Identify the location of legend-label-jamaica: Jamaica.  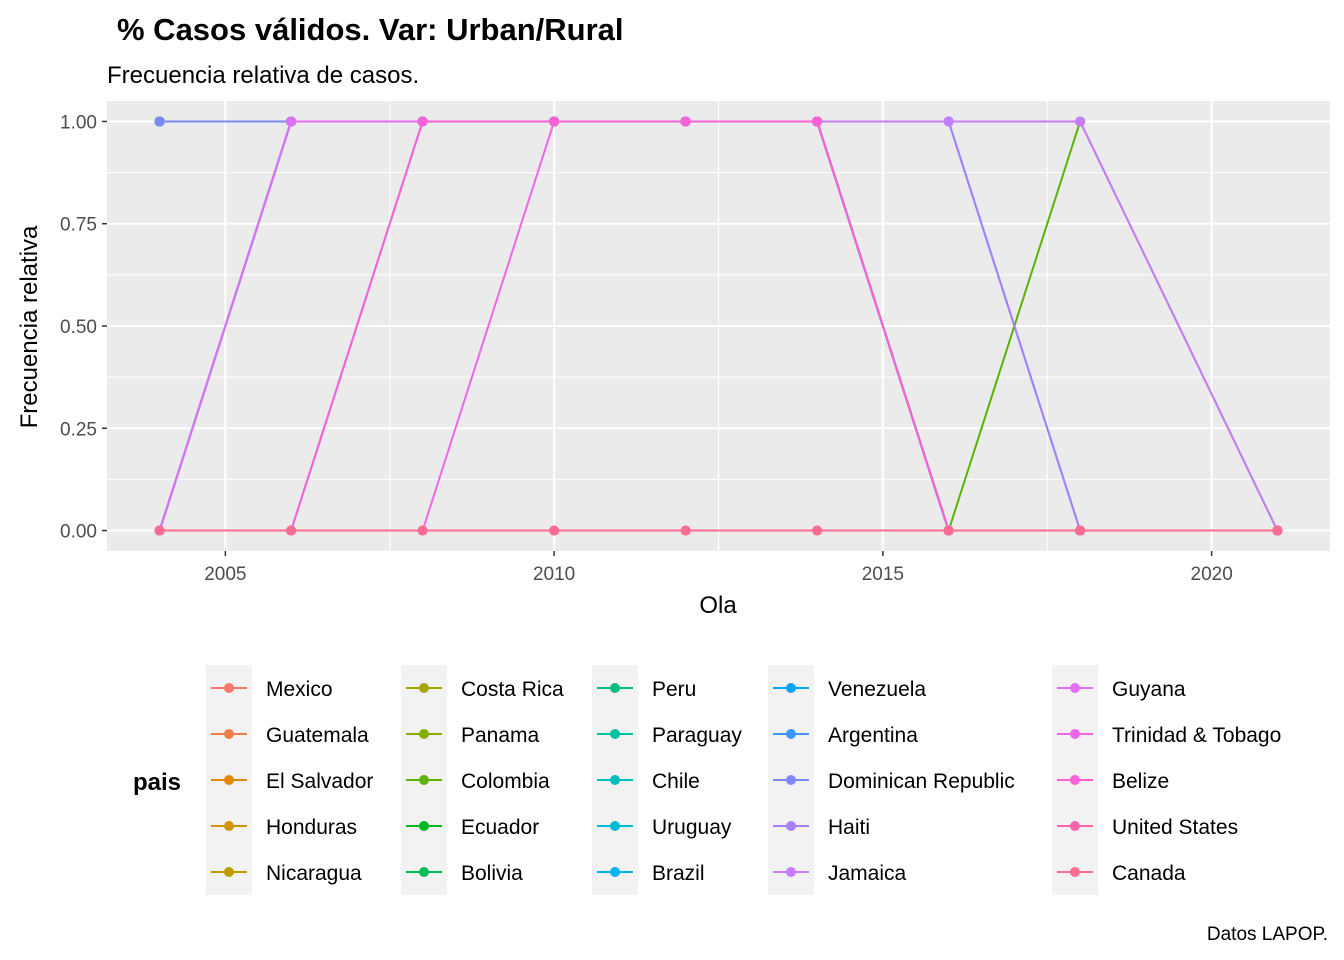
(867, 873).